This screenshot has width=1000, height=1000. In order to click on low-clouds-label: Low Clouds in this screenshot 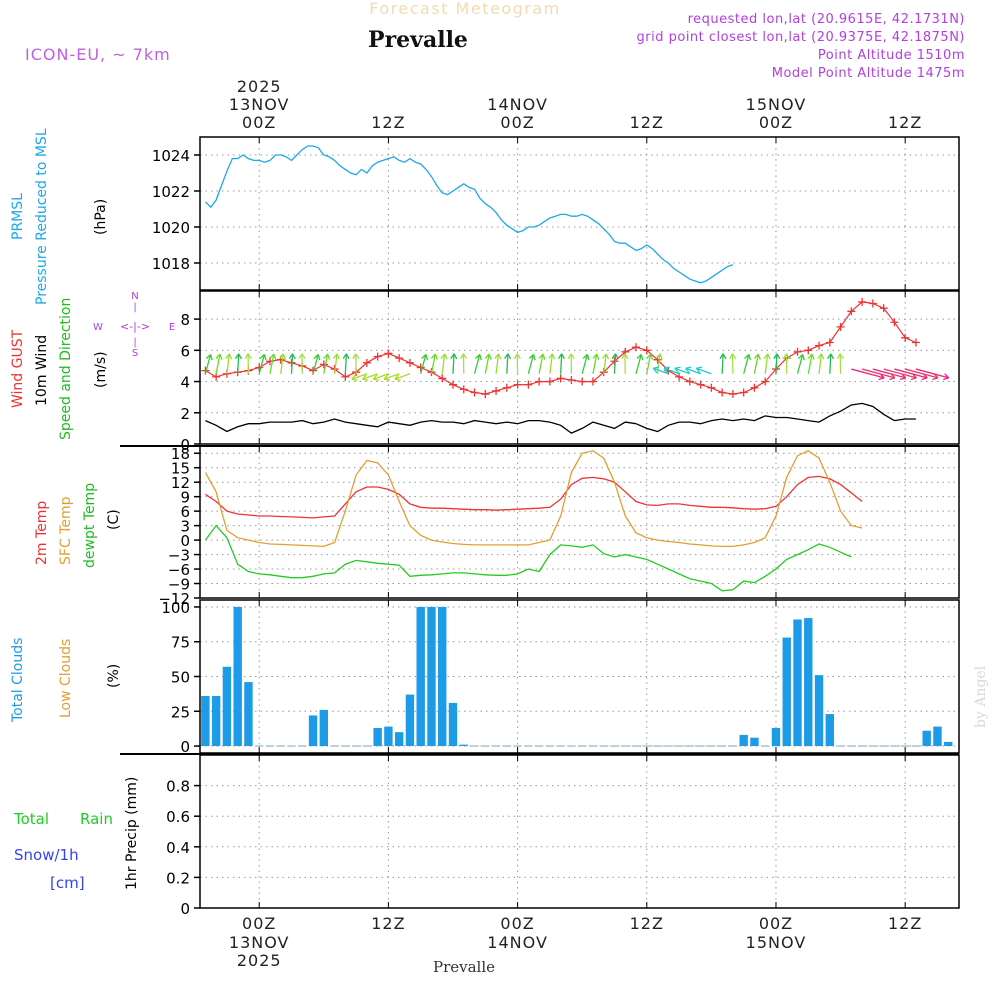, I will do `click(66, 678)`.